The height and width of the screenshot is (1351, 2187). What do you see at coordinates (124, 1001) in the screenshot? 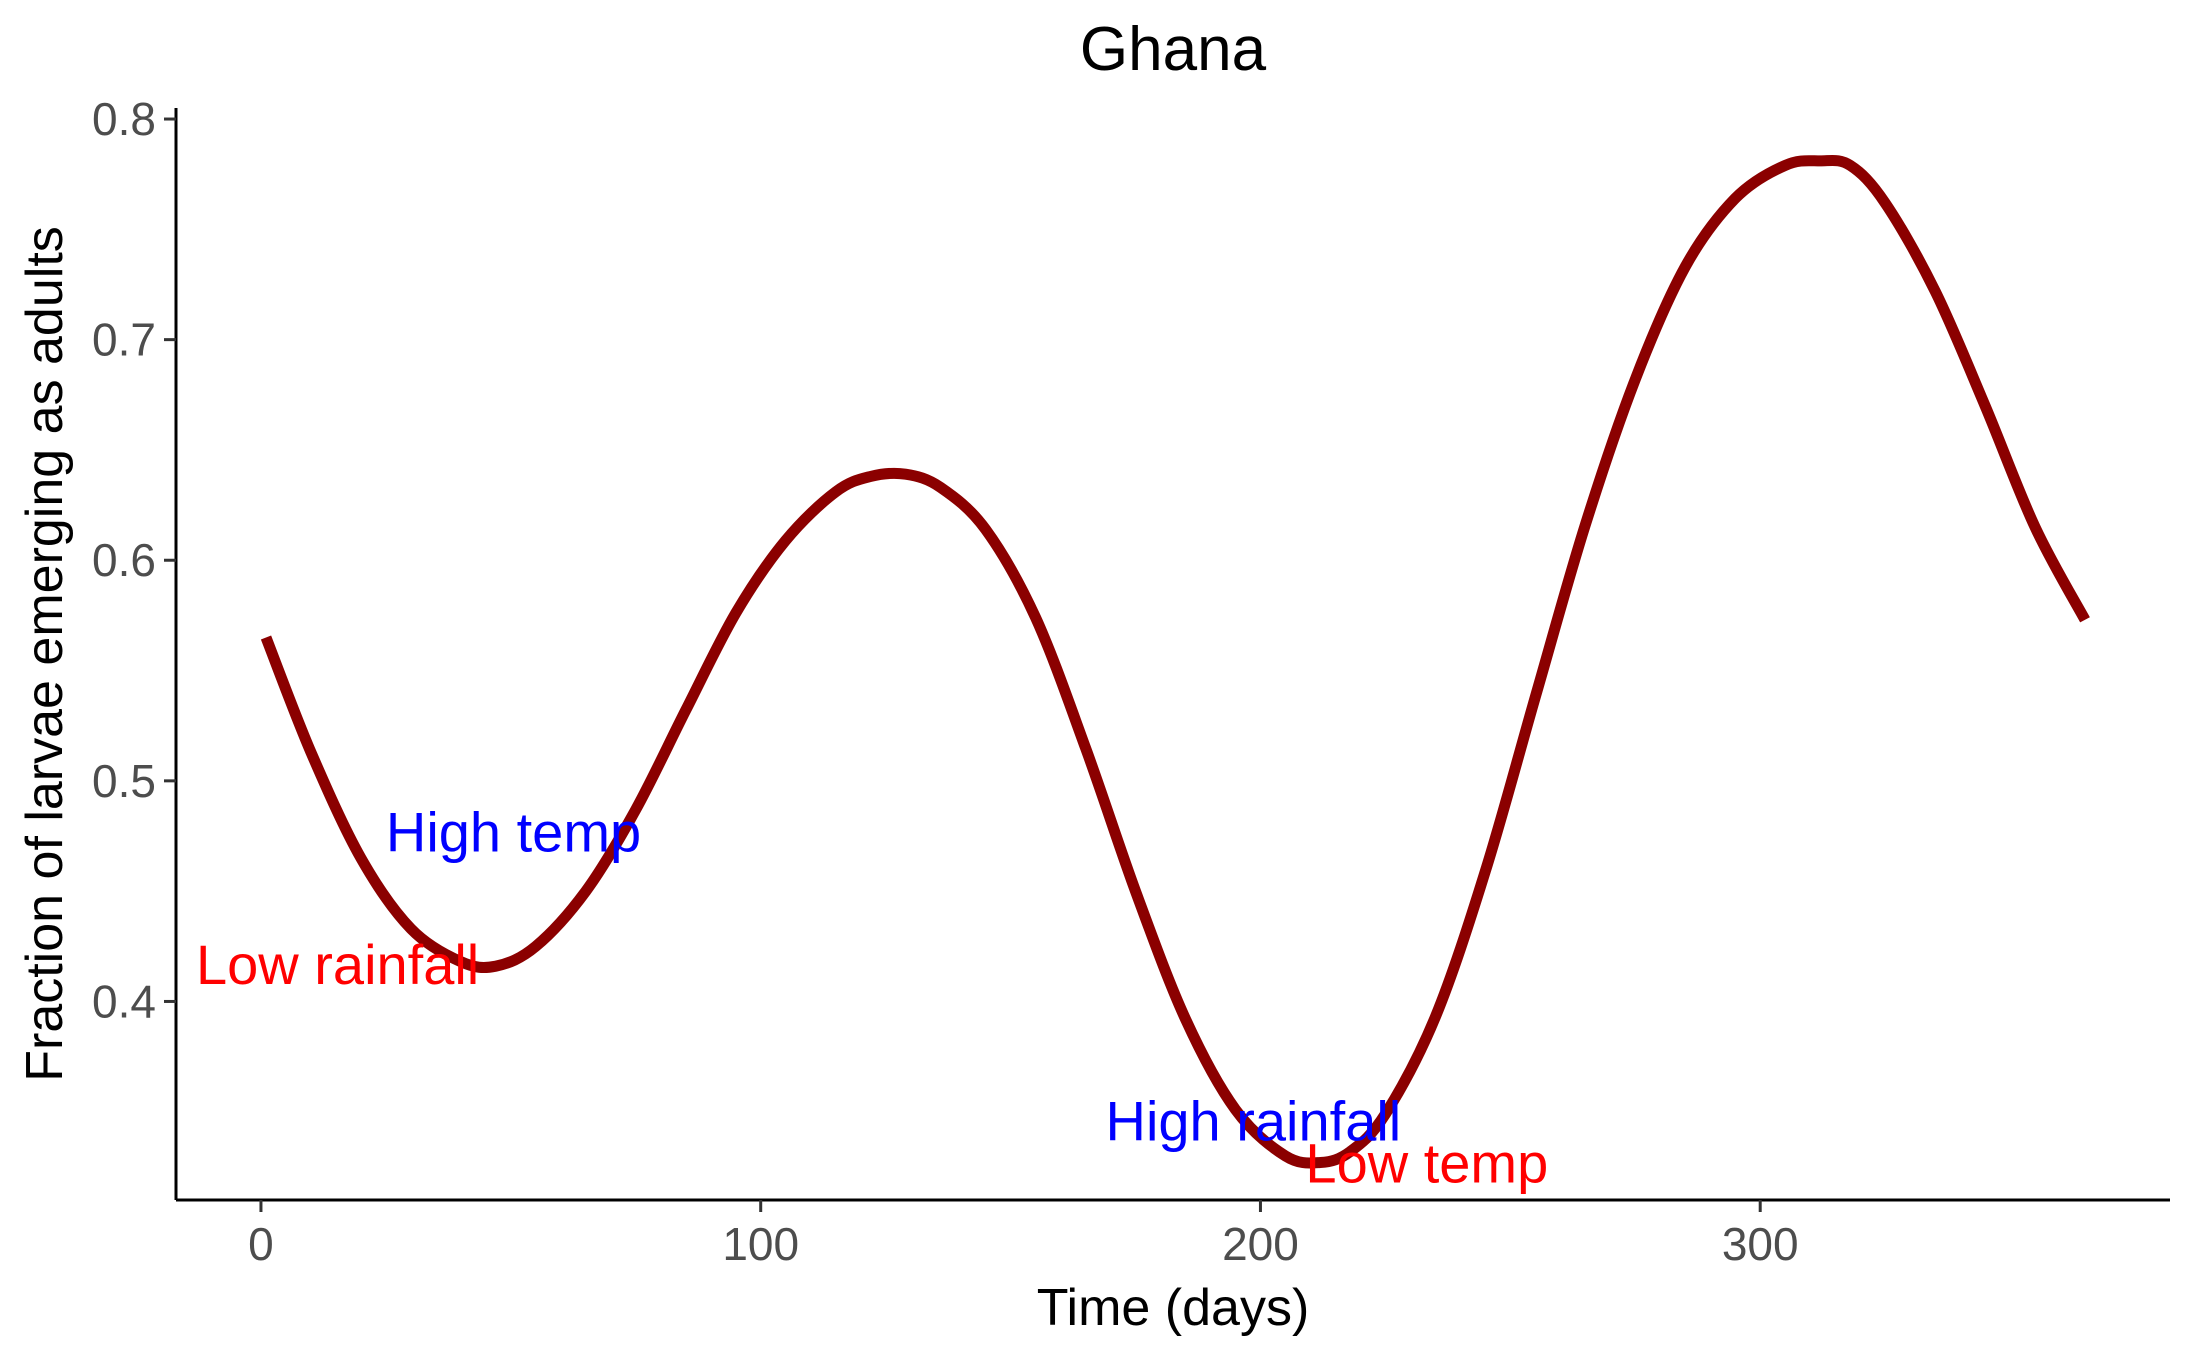
I see `y-tick-label: 0.4` at bounding box center [124, 1001].